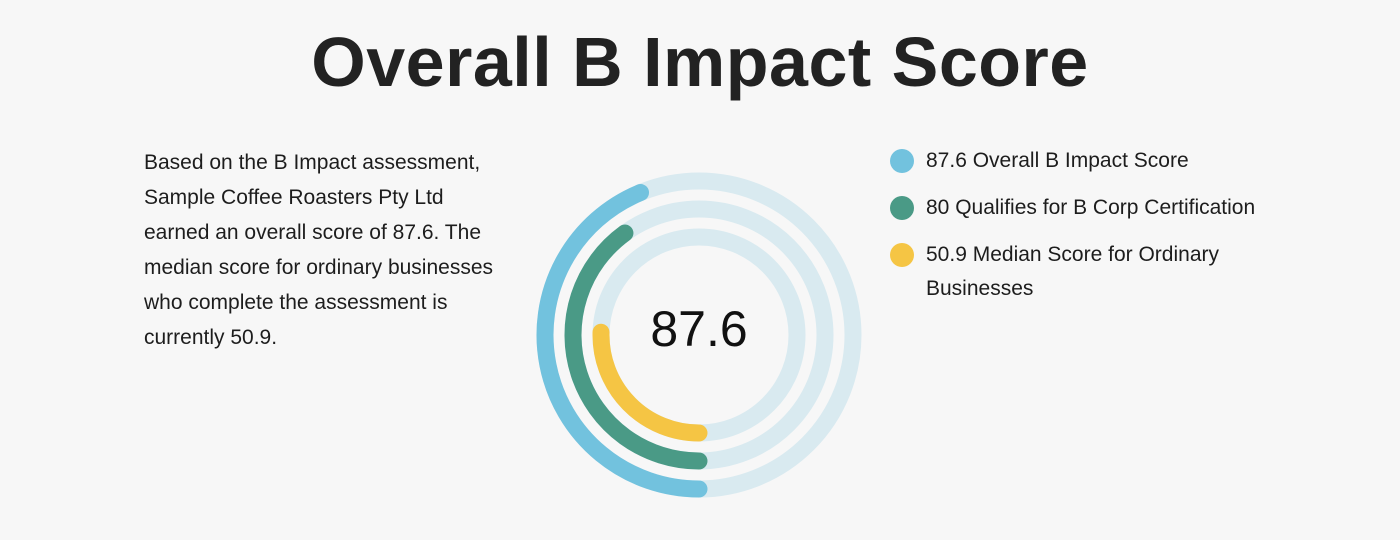 This screenshot has width=1400, height=540. What do you see at coordinates (1105, 207) in the screenshot?
I see `legend-label: Qualifies for B Corp Certification` at bounding box center [1105, 207].